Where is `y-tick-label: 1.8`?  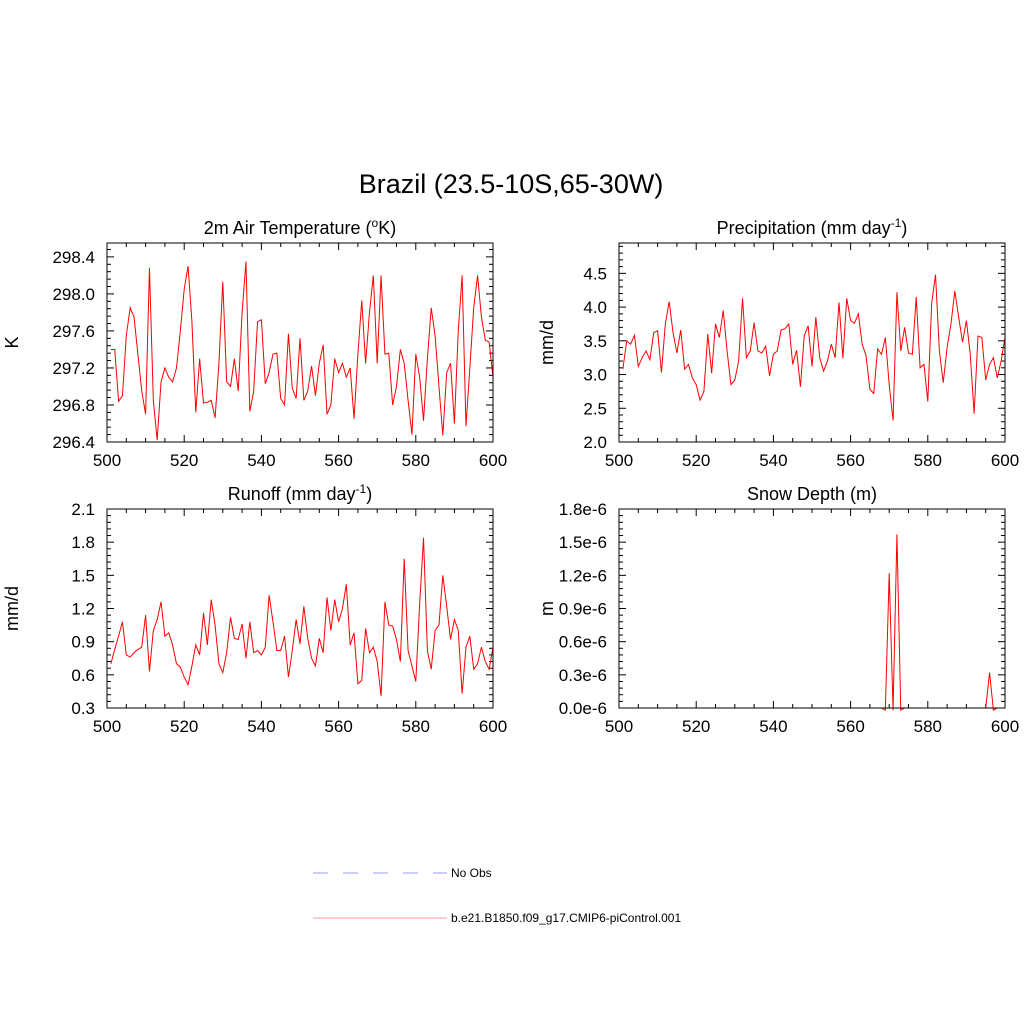
y-tick-label: 1.8 is located at coordinates (83, 542).